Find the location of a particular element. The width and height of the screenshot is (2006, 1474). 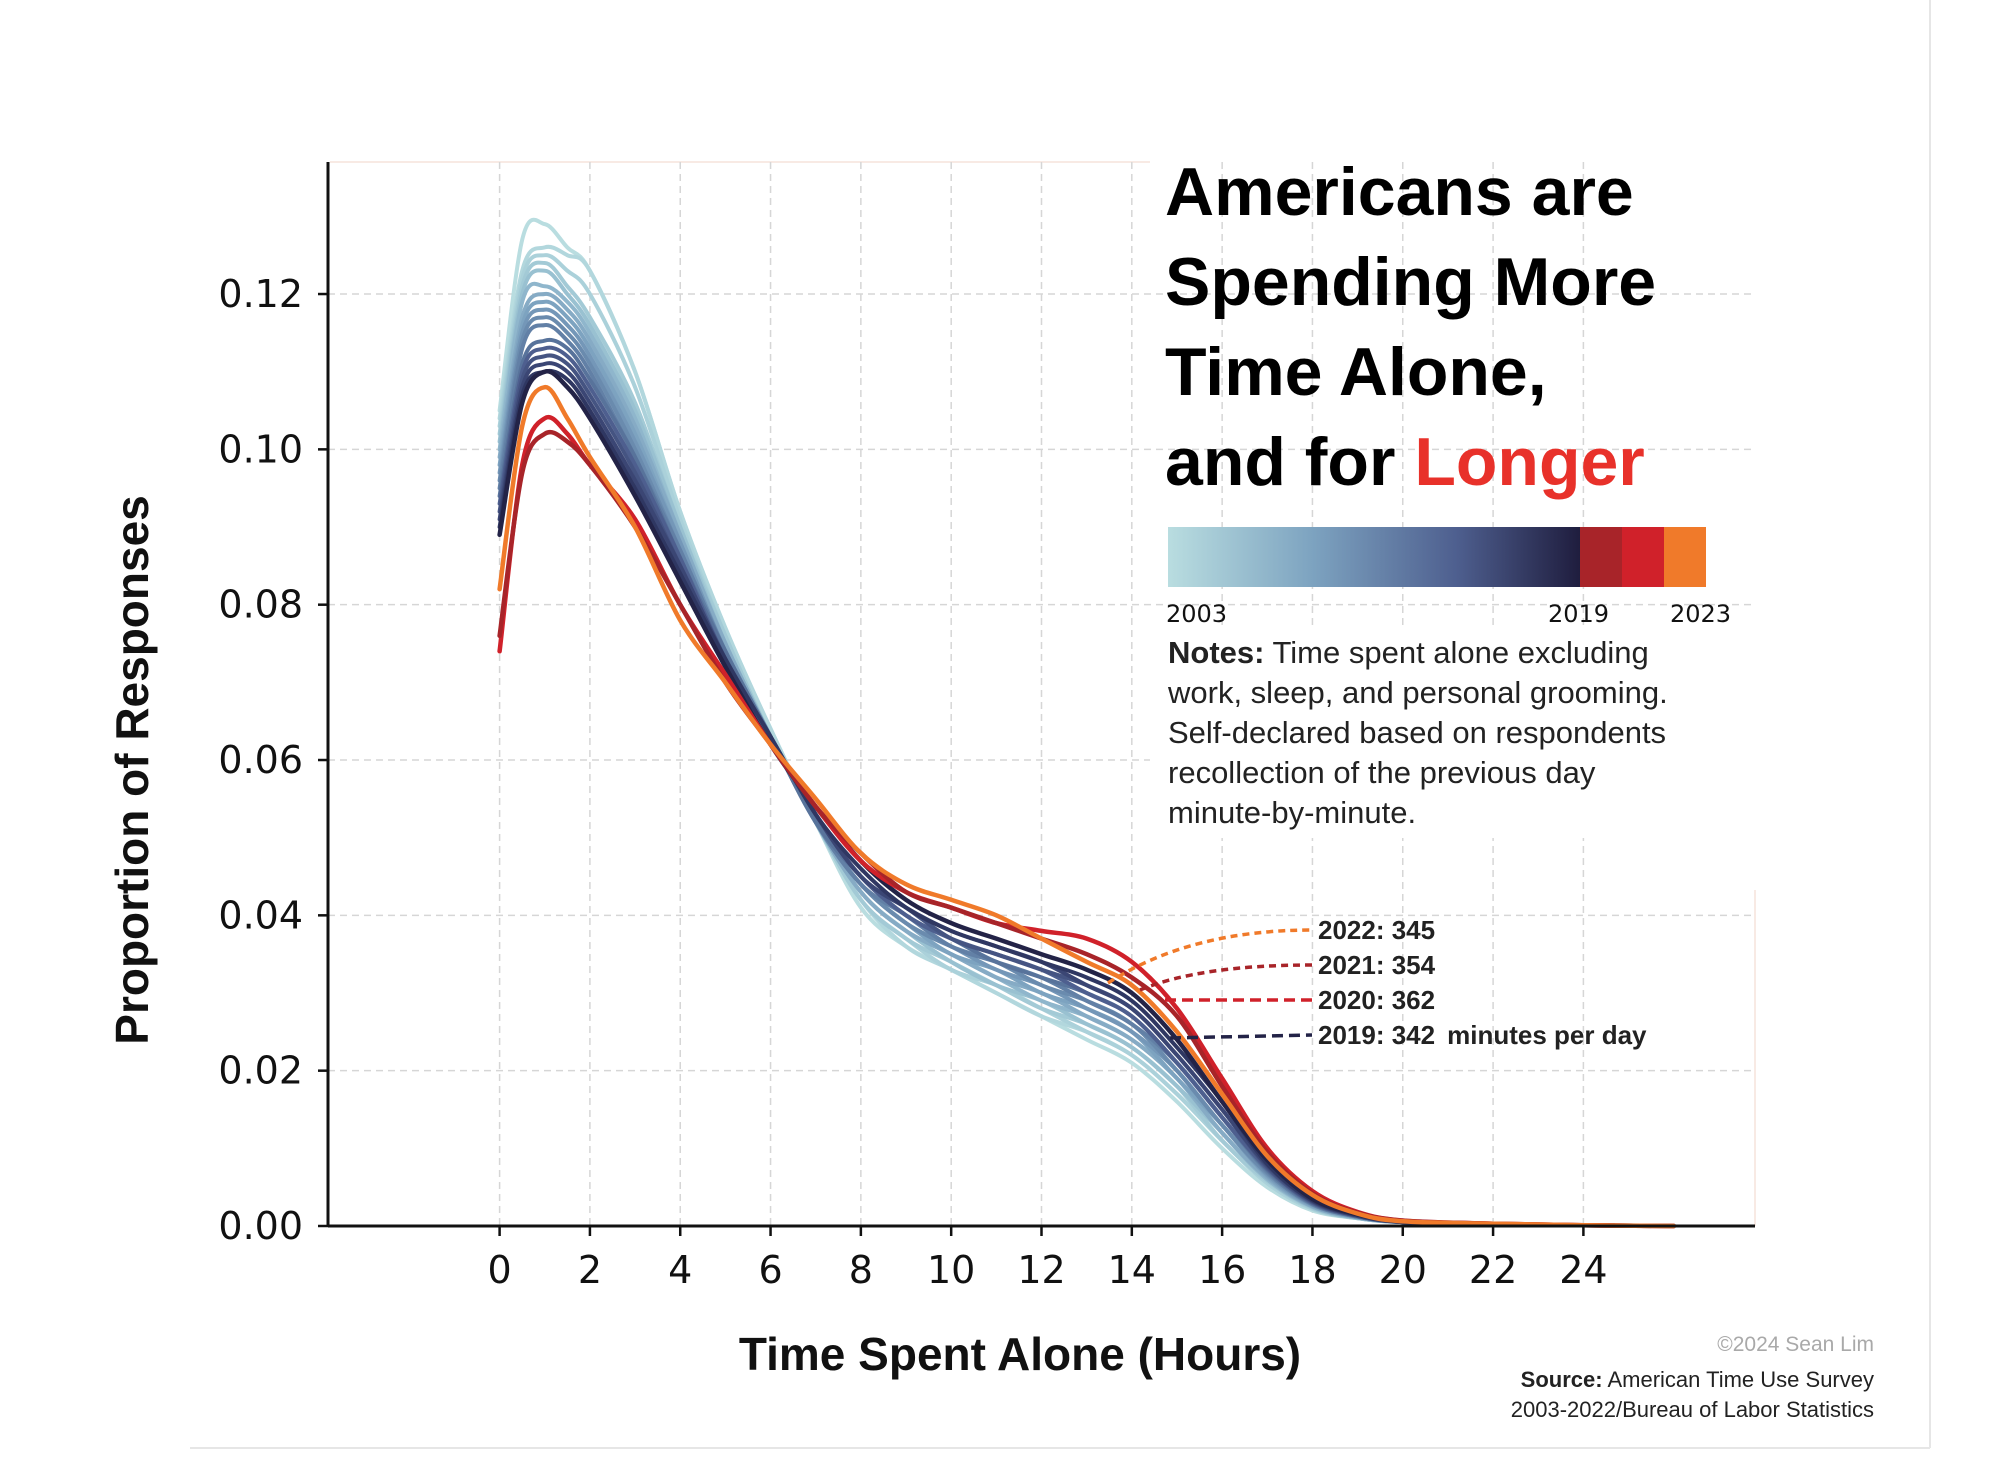

title-line-1: Americans are is located at coordinates (1399, 192).